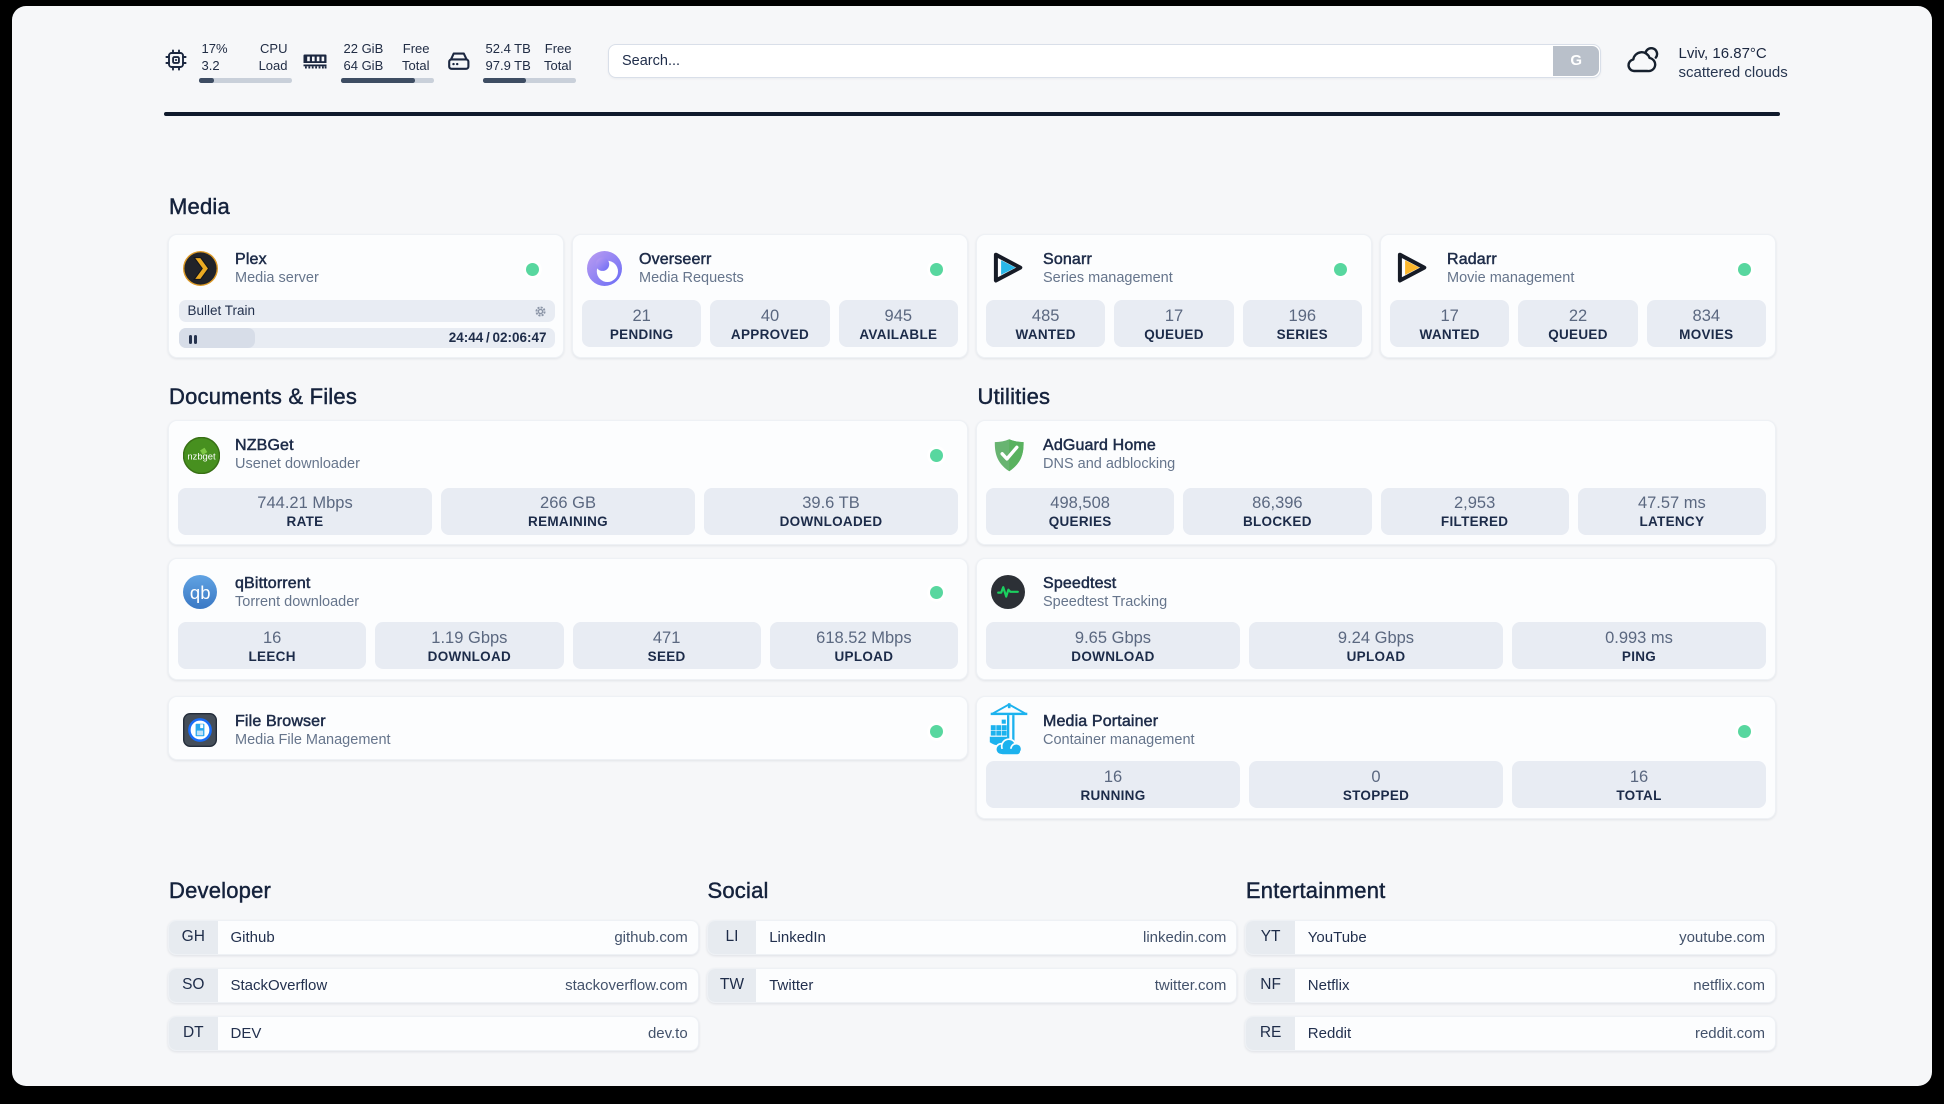 Image resolution: width=1944 pixels, height=1104 pixels. What do you see at coordinates (201, 456) in the screenshot?
I see `svg-text: nzbget` at bounding box center [201, 456].